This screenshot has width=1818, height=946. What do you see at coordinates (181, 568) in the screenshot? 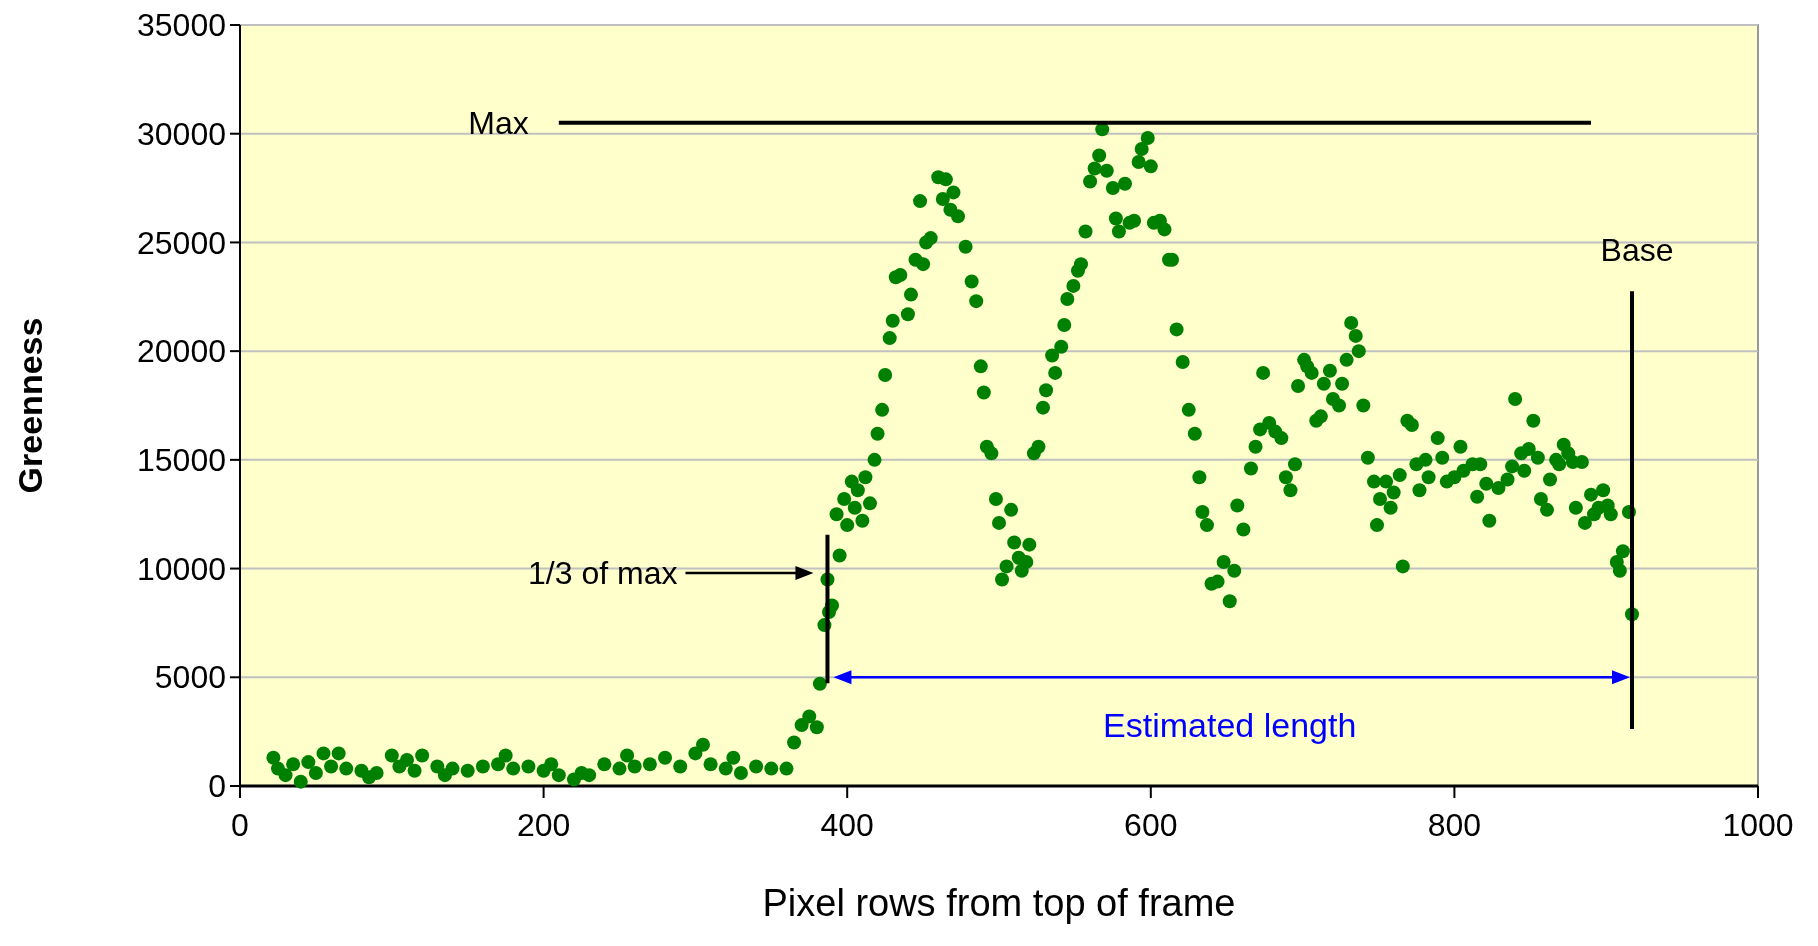
I see `y-tick-label: 10000` at bounding box center [181, 568].